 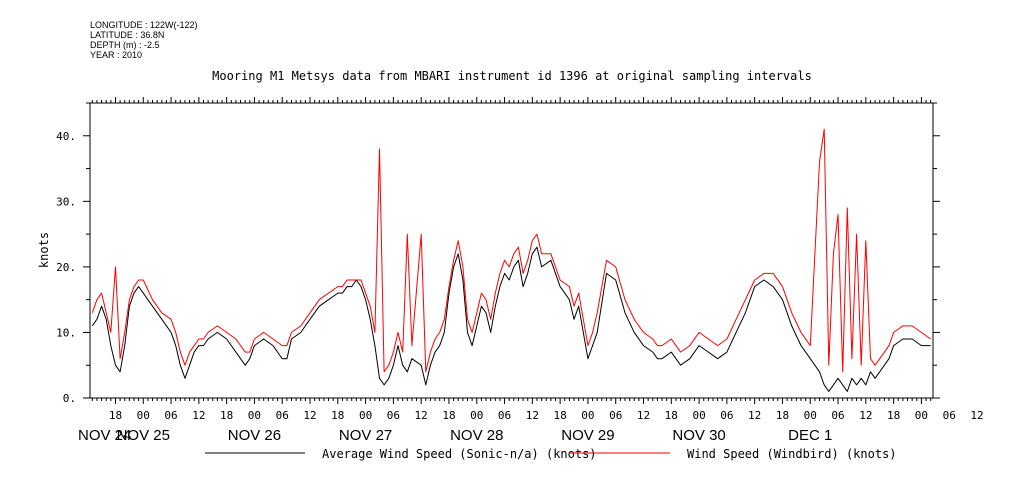 What do you see at coordinates (459, 454) in the screenshot?
I see `legend-label-average-wind: Average Wind Speed (Sonic-n/a) (knots)` at bounding box center [459, 454].